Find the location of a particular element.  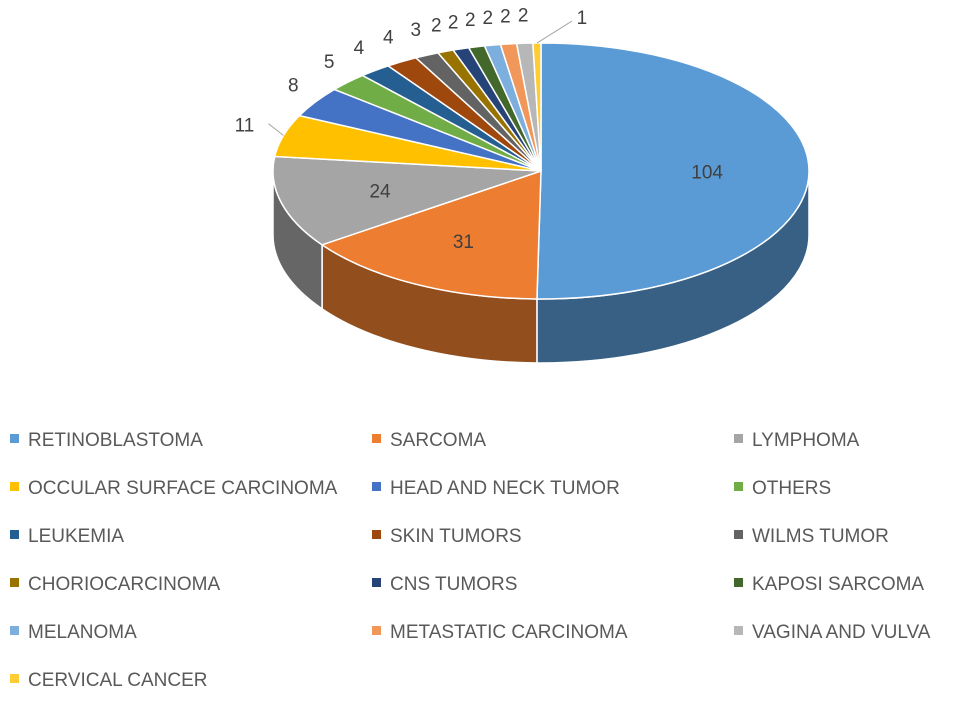

legend-label: SARCOMA is located at coordinates (438, 440).